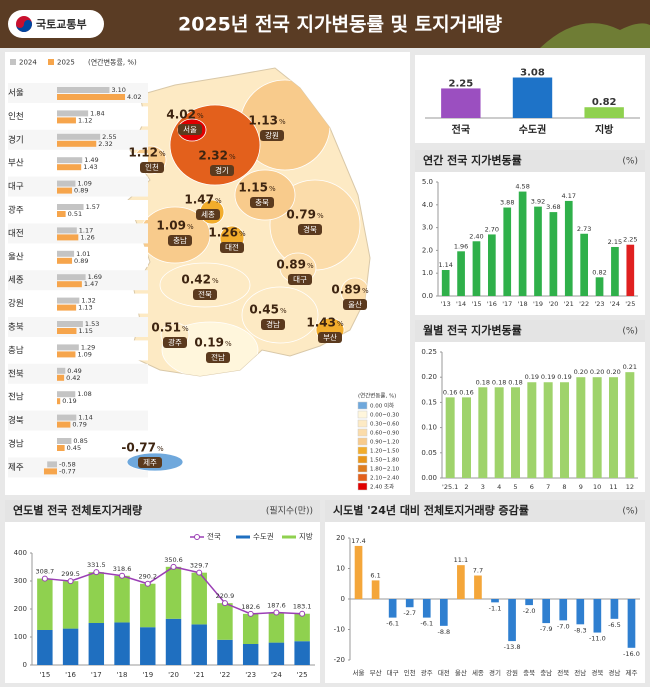 This screenshot has width=650, height=687. Describe the element at coordinates (339, 630) in the screenshot. I see `y-tick-label: -10` at that location.